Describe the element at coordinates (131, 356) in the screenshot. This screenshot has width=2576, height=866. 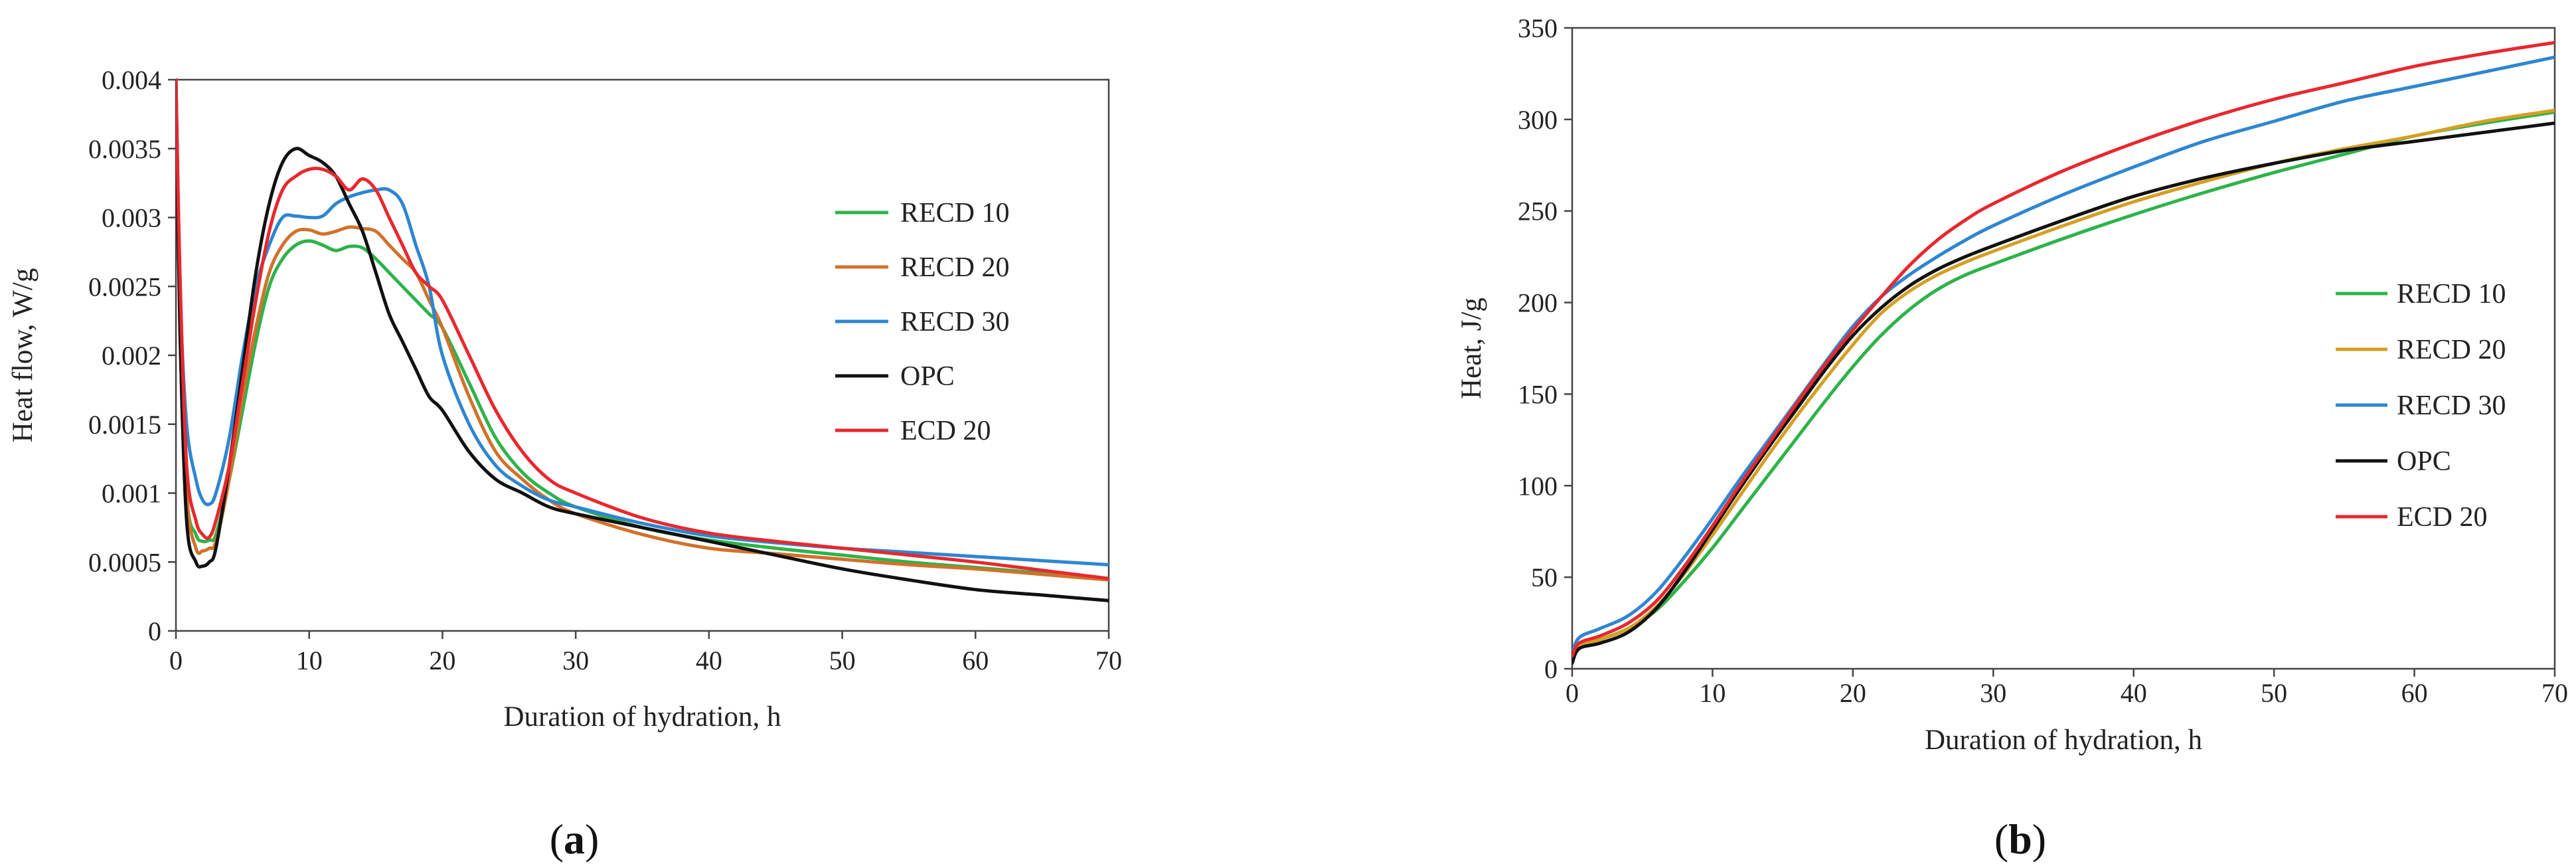
I see `y-tick-label: 0.002` at that location.